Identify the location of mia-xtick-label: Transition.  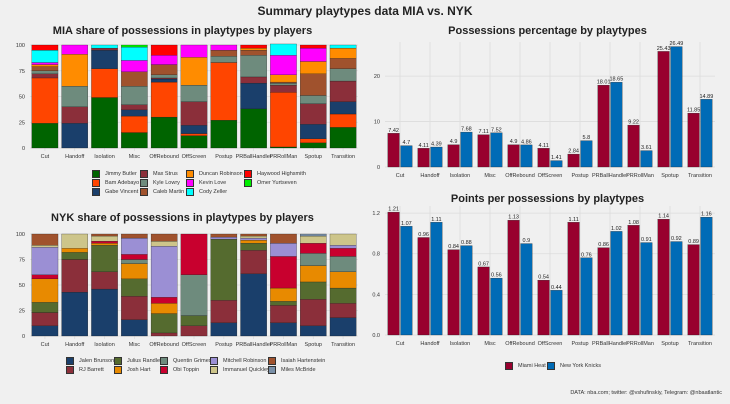
(343, 157).